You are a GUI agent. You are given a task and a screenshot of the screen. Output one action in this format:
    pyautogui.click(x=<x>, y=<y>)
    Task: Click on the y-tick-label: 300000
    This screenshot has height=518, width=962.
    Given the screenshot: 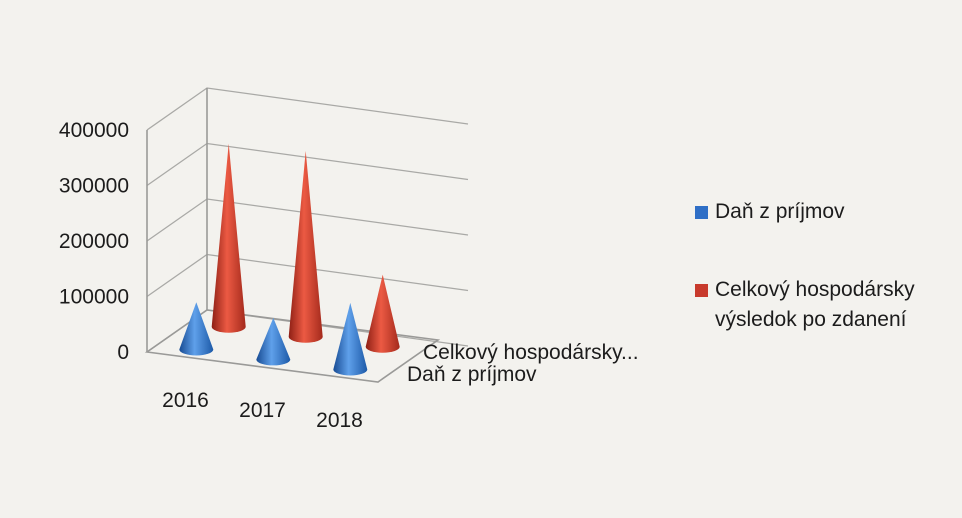 What is the action you would take?
    pyautogui.click(x=94, y=186)
    